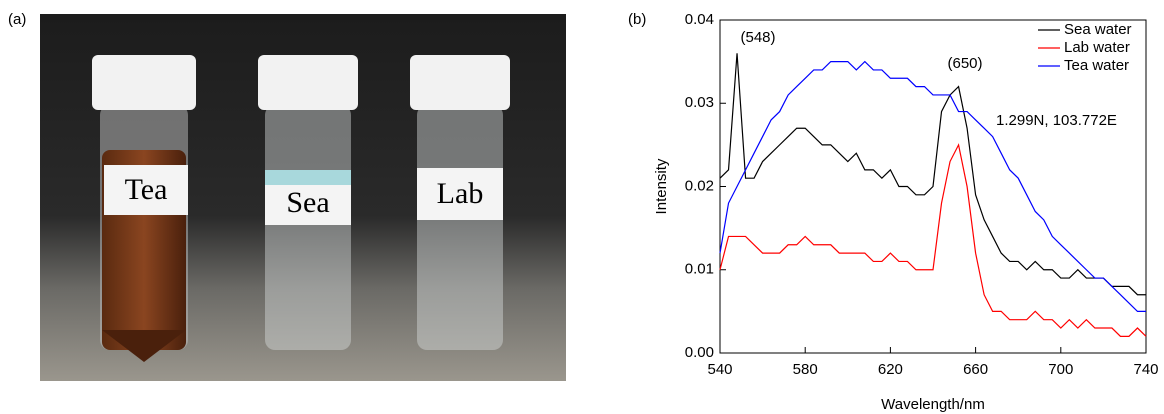  What do you see at coordinates (146, 189) in the screenshot?
I see `tube-label: Tea` at bounding box center [146, 189].